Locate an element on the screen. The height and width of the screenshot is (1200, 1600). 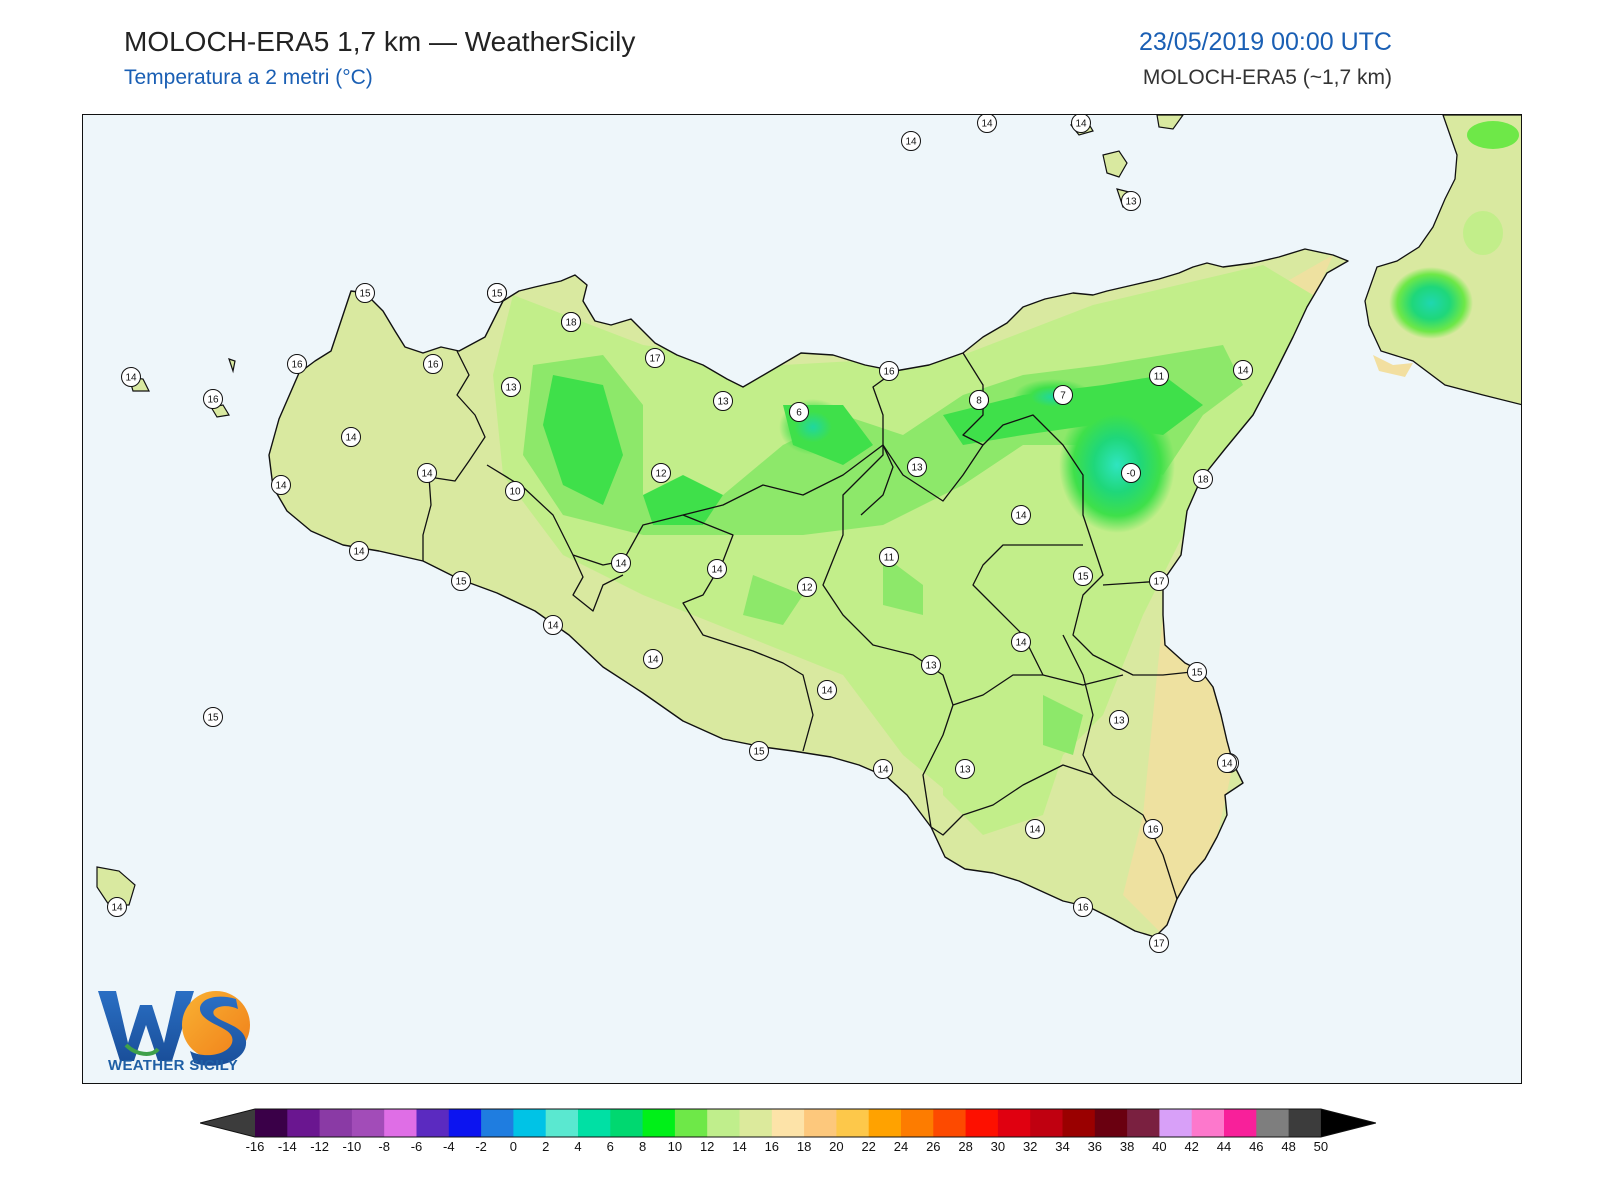
station-value: 15 is located at coordinates (1083, 577).